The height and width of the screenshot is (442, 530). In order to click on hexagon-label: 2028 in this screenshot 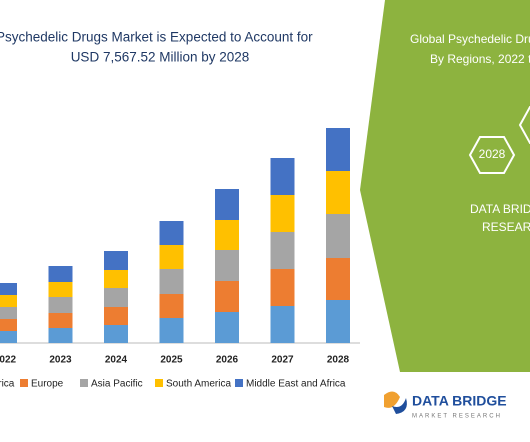, I will do `click(492, 154)`.